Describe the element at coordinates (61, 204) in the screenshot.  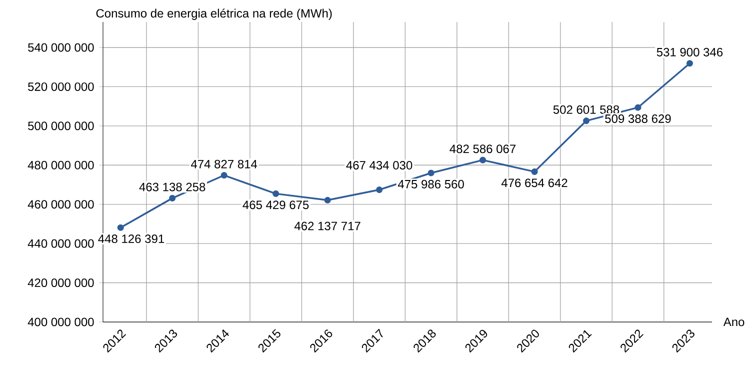
I see `y-tick-label: 460 000 000` at that location.